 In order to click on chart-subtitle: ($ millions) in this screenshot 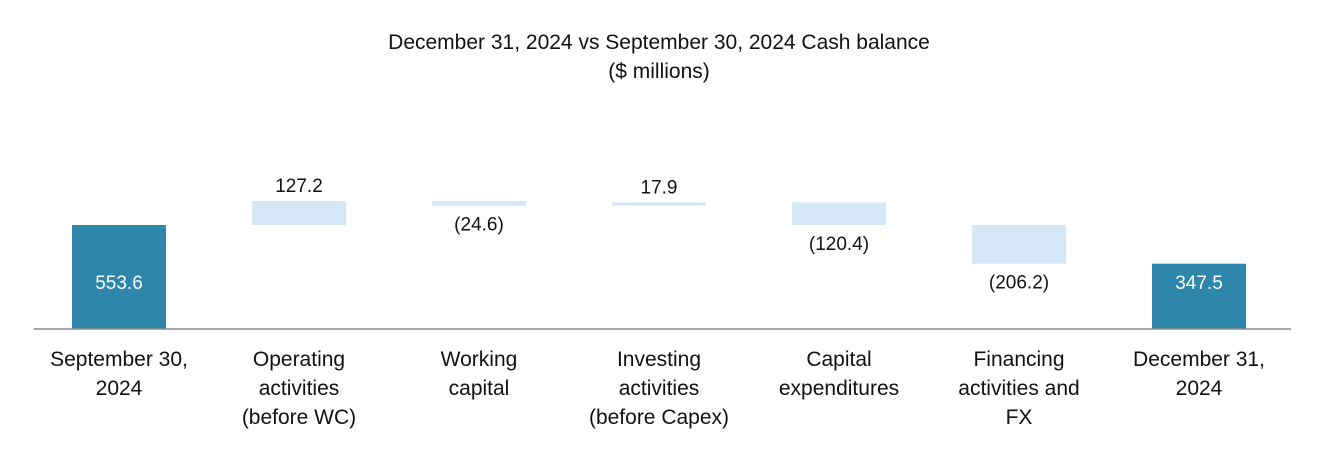, I will do `click(659, 71)`.